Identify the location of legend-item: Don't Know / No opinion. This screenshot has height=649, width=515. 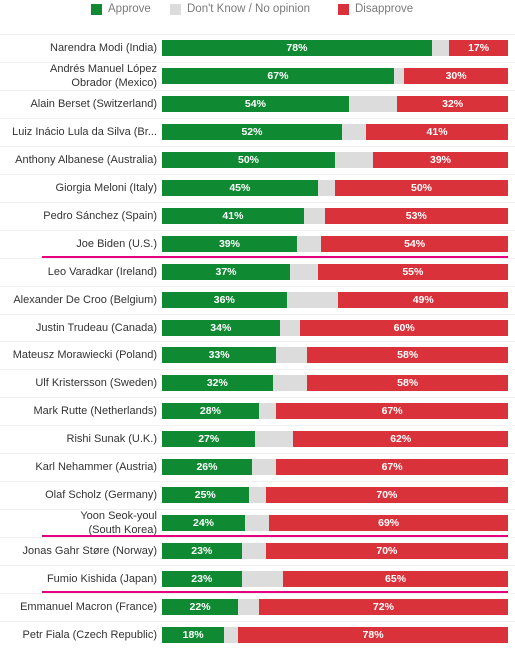
(240, 9).